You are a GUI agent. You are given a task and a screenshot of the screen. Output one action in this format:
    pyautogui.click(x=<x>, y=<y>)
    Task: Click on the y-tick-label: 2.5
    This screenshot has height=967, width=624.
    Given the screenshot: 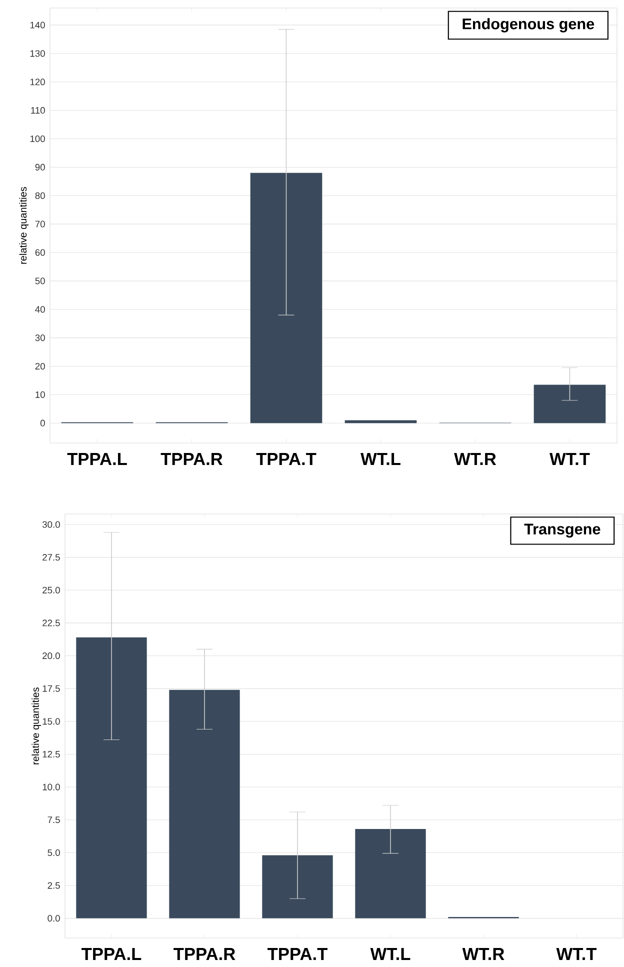 What is the action you would take?
    pyautogui.click(x=54, y=885)
    